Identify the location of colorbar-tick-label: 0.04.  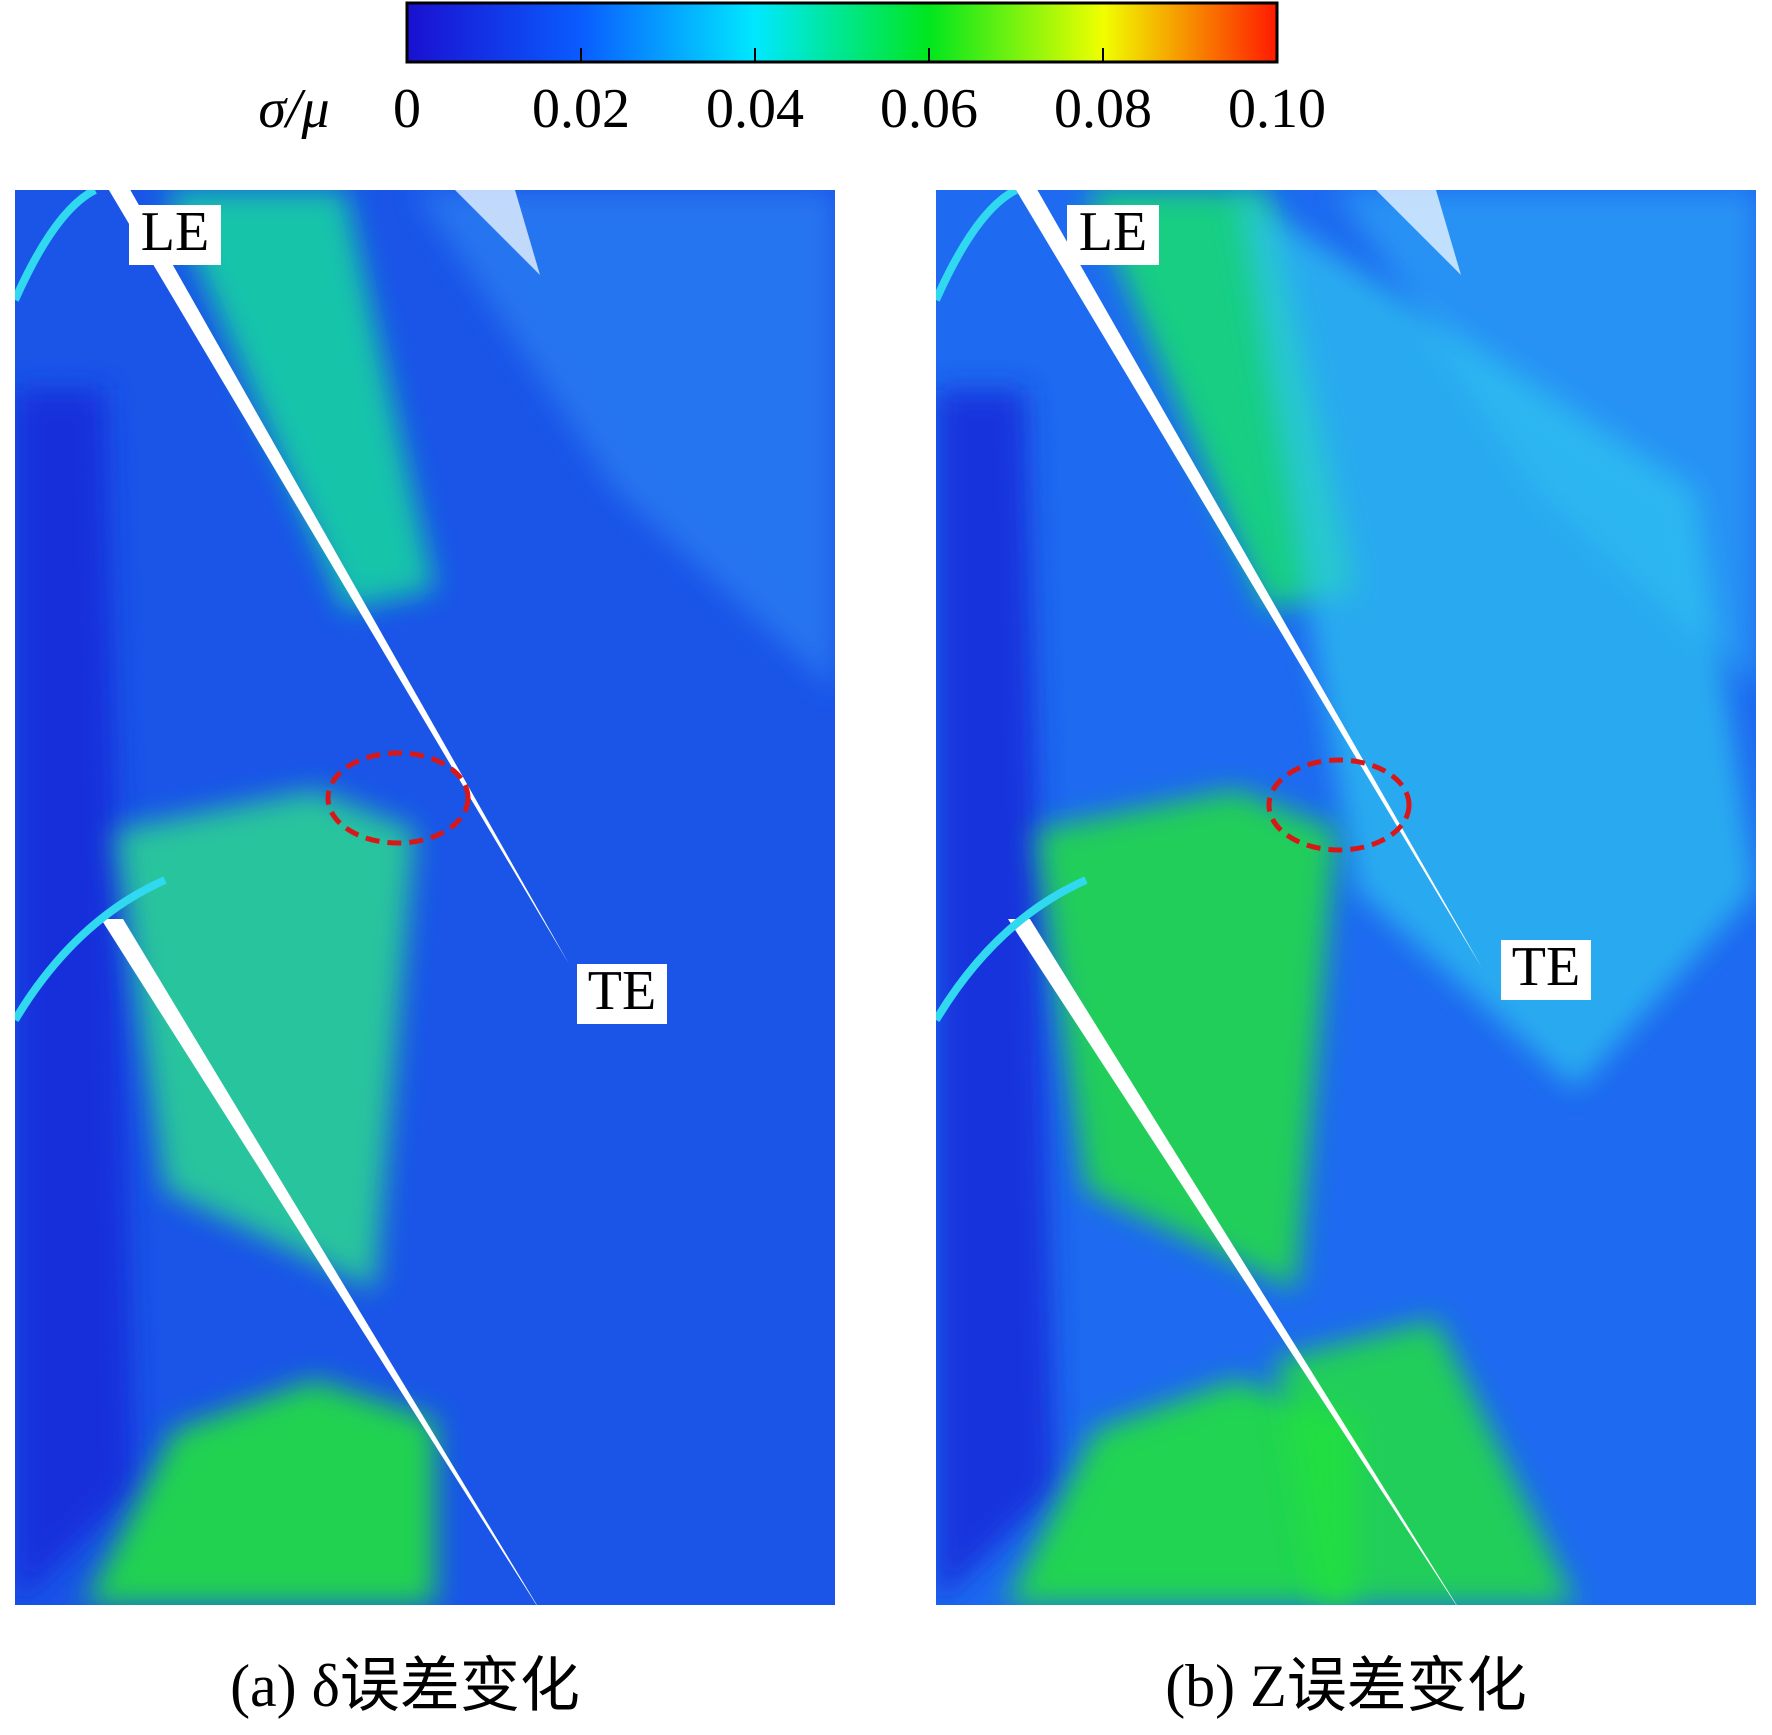
(755, 109).